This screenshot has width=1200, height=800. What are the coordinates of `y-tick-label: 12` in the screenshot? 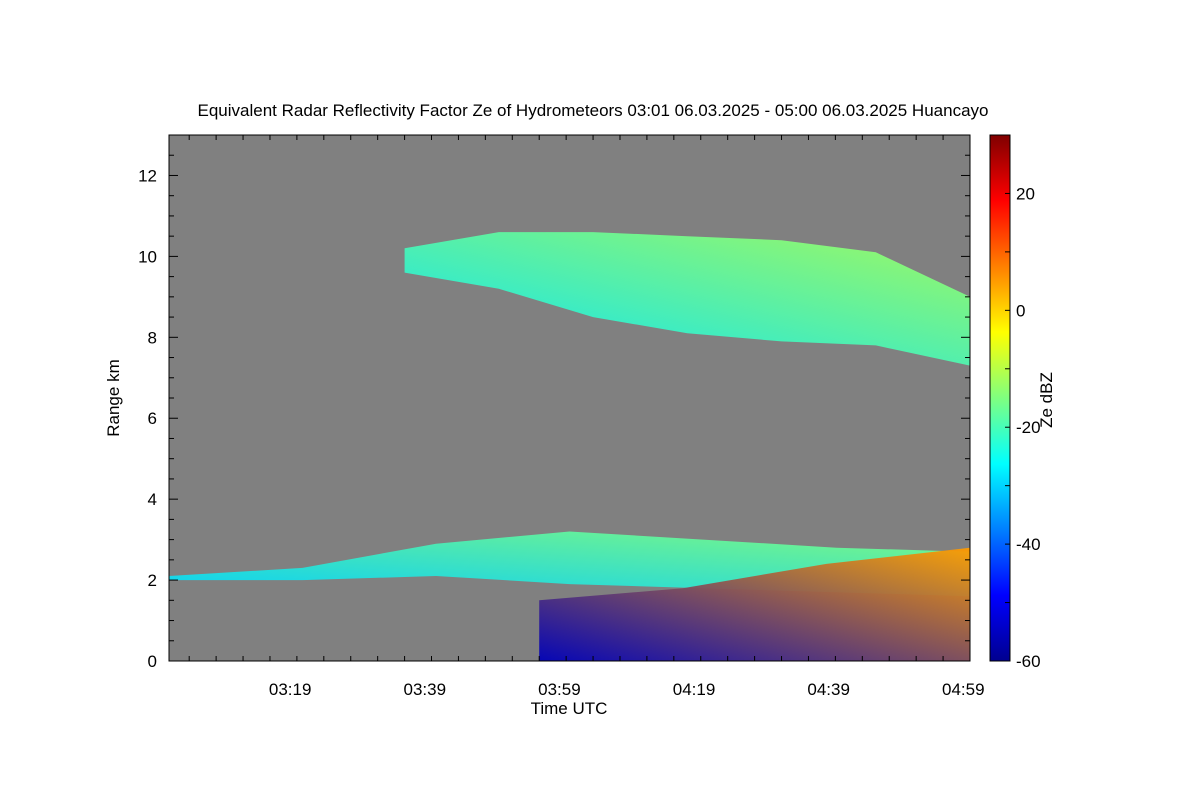 It's located at (147, 175).